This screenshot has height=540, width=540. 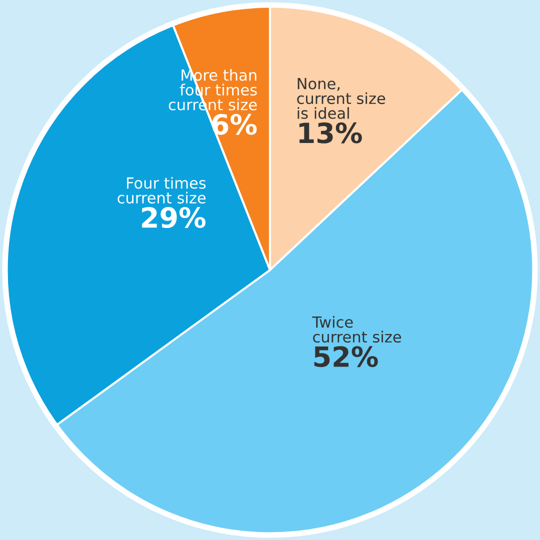 I want to click on data-label: 13%, so click(x=330, y=133).